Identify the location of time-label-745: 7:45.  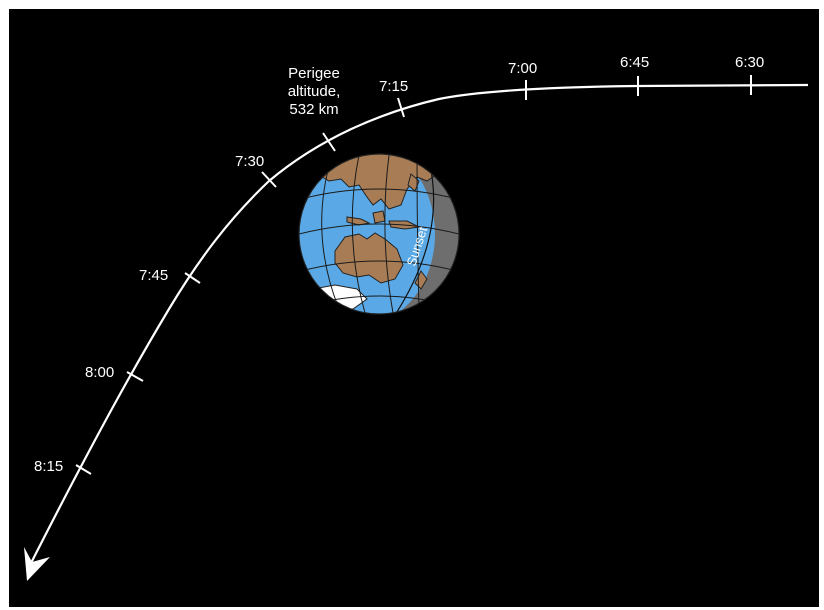
(153, 275).